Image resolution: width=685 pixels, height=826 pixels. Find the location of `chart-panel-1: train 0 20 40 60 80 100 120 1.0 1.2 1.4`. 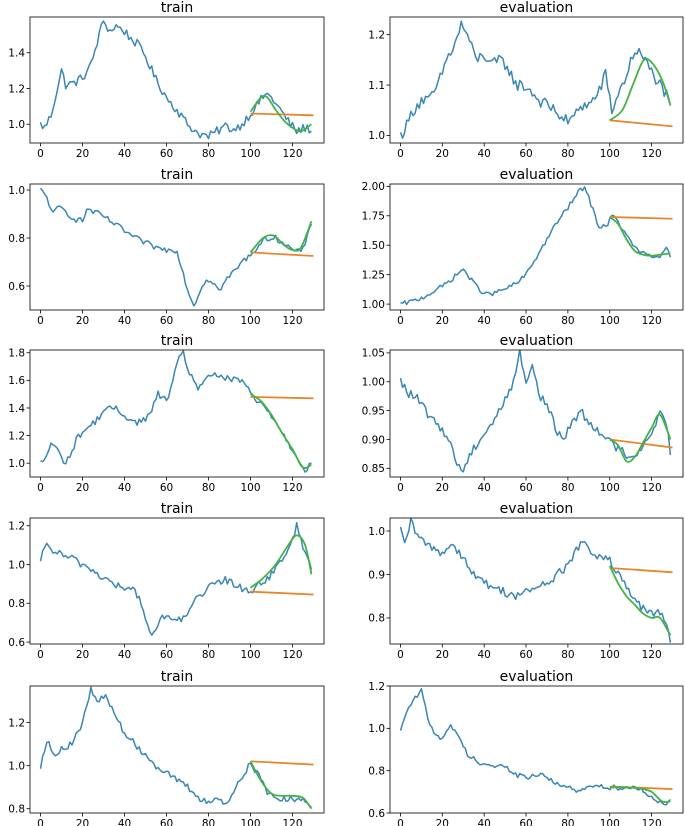

chart-panel-1: train 0 20 40 60 80 100 120 1.0 1.2 1.4 is located at coordinates (166, 80).